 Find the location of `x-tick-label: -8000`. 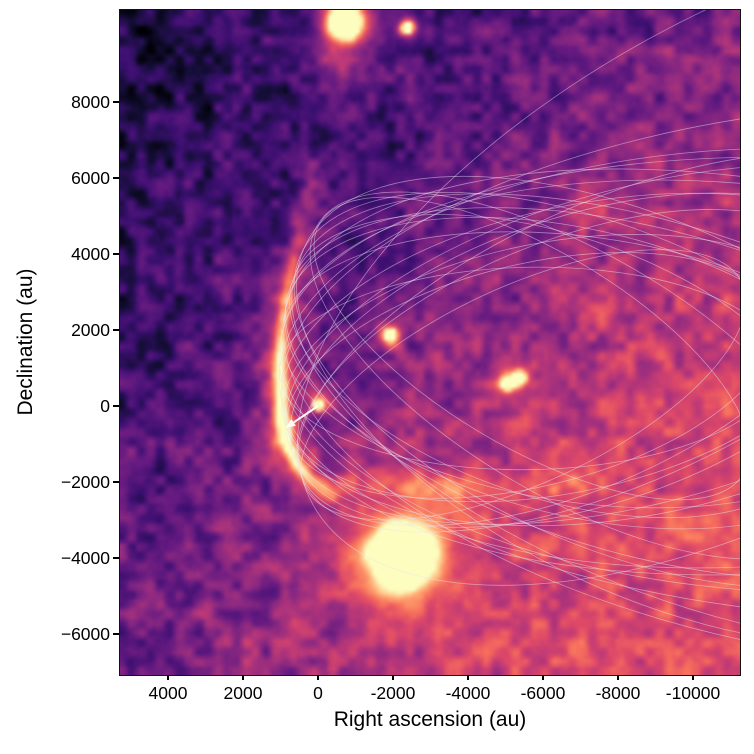

x-tick-label: -8000 is located at coordinates (618, 693).